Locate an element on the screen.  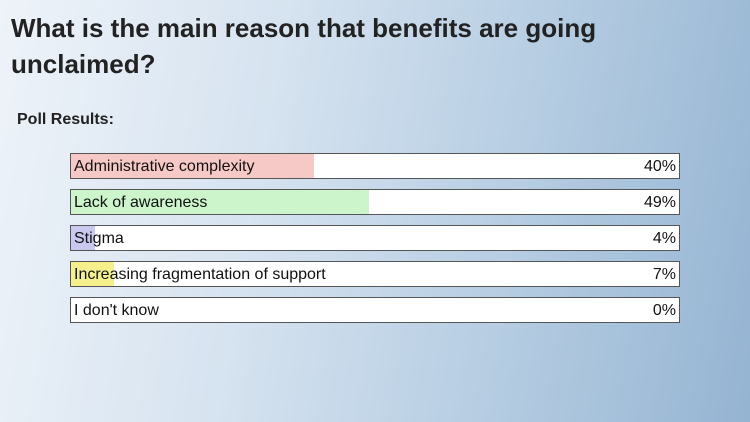
poll-row: Stigma 4% is located at coordinates (375, 238).